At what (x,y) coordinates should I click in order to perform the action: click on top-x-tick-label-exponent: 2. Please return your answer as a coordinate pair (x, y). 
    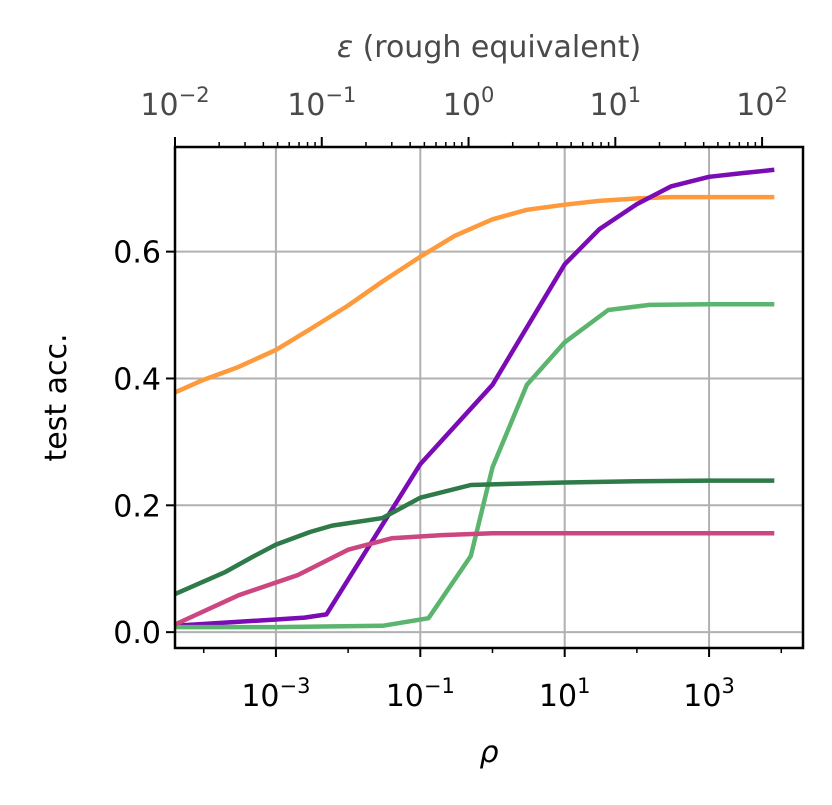
    Looking at the image, I should click on (780, 95).